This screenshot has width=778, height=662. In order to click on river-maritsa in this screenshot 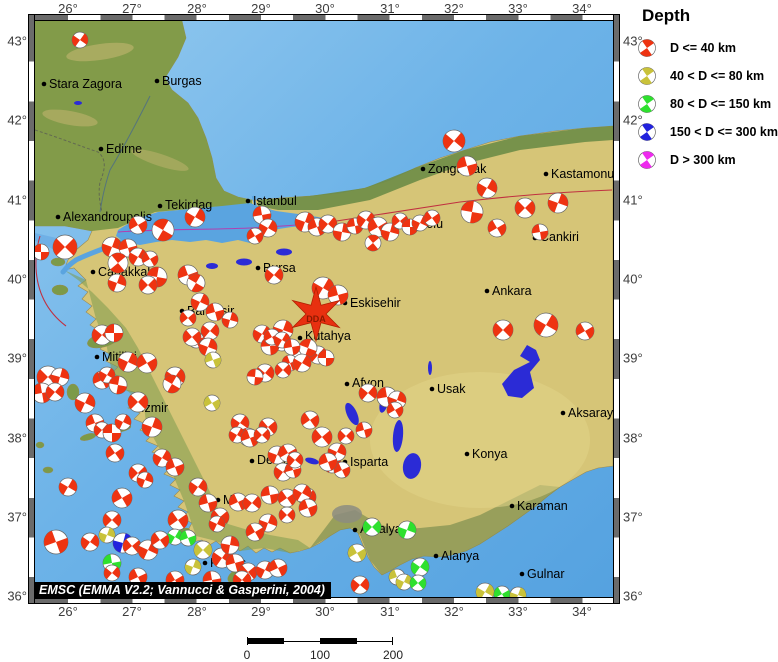, I will do `click(125, 154)`.